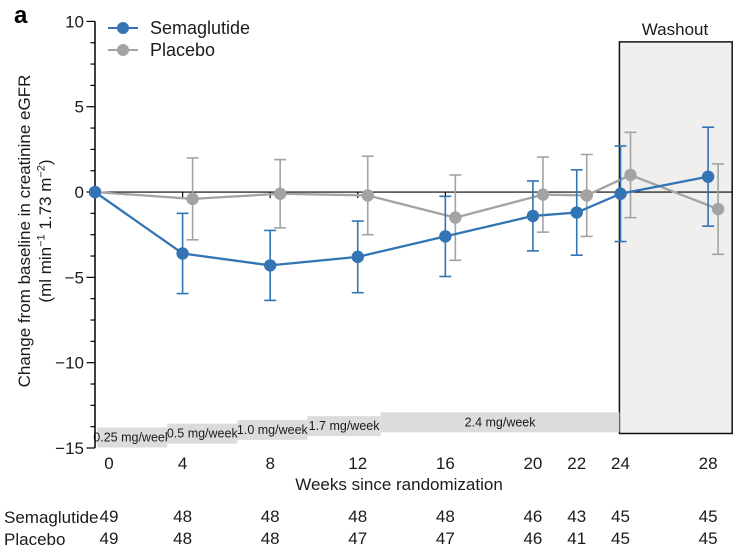 Image resolution: width=738 pixels, height=552 pixels. What do you see at coordinates (410, 463) in the screenshot?
I see `x-tick-labels: 0 4 8 12 16 20 22 24 28` at bounding box center [410, 463].